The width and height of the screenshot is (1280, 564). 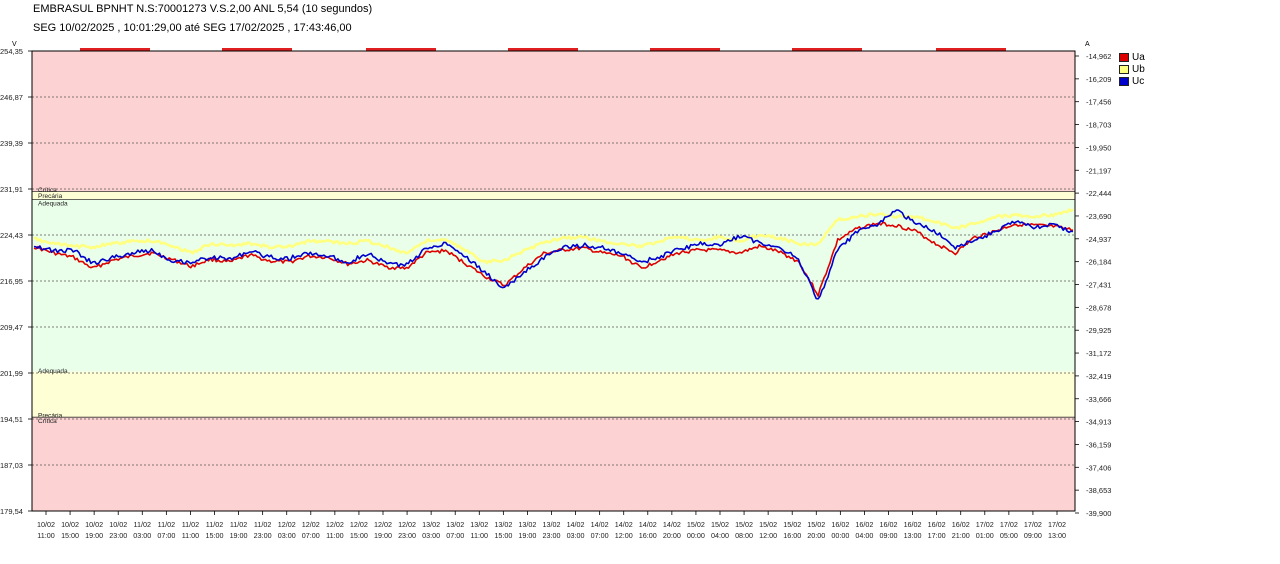 I want to click on legend-label-uc: Uc, so click(x=1138, y=81).